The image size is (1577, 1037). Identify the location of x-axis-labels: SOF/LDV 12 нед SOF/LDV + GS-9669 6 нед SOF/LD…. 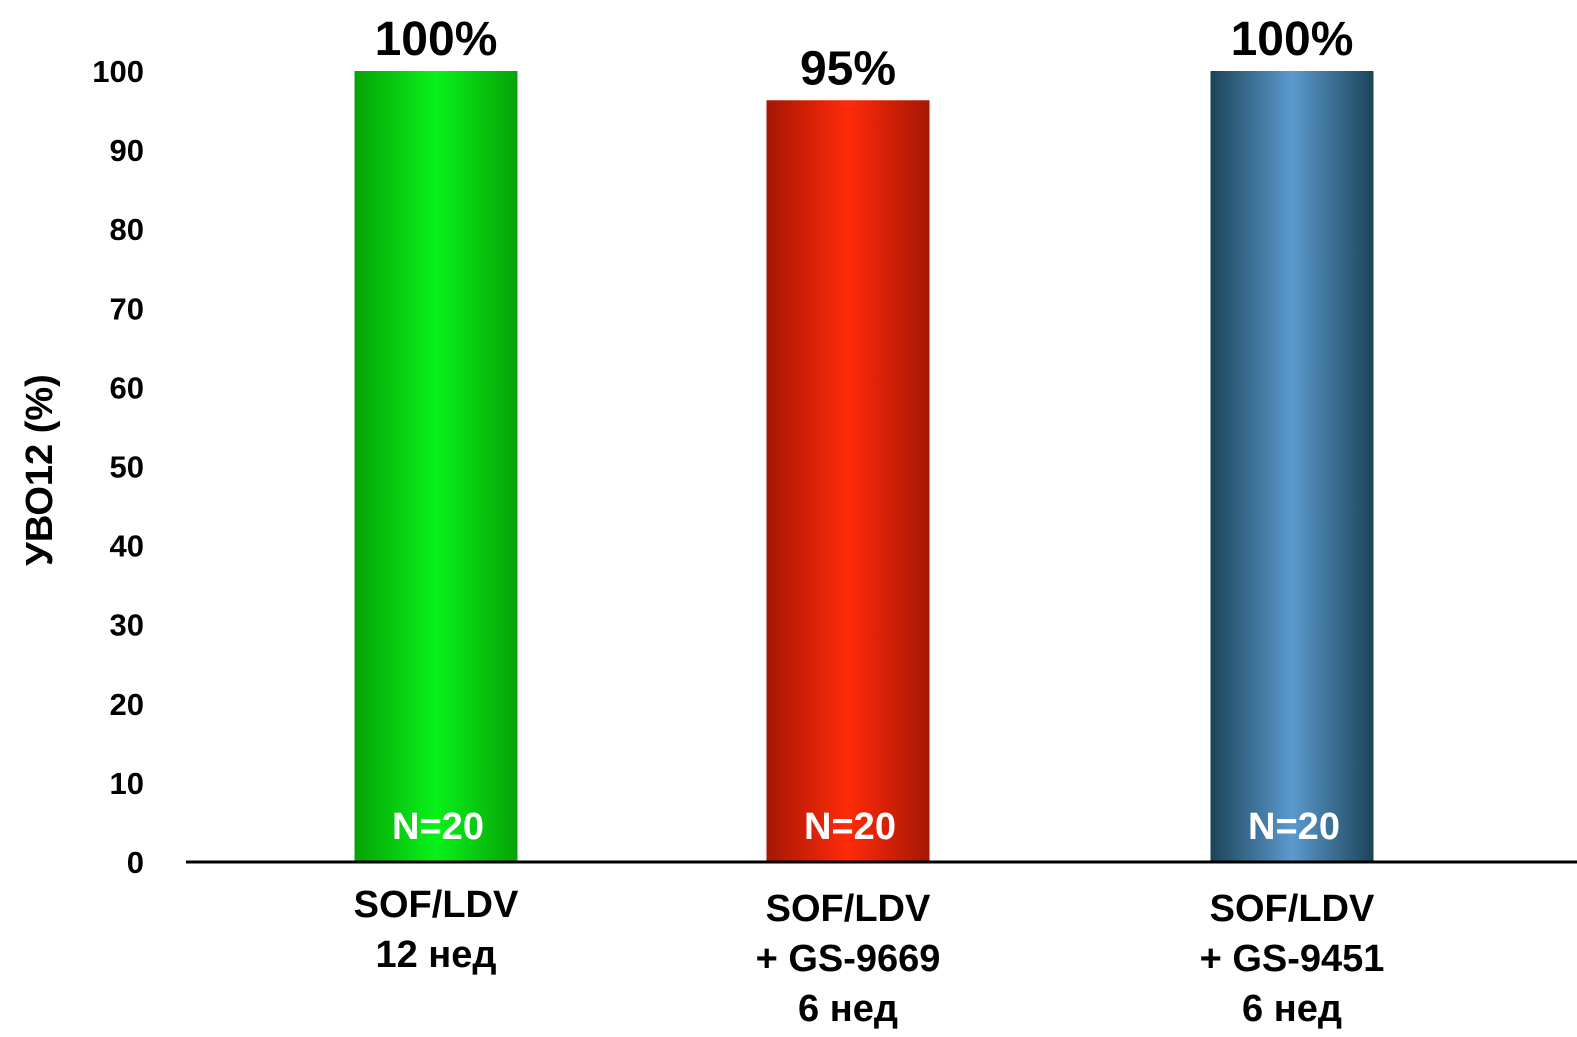
(869, 957).